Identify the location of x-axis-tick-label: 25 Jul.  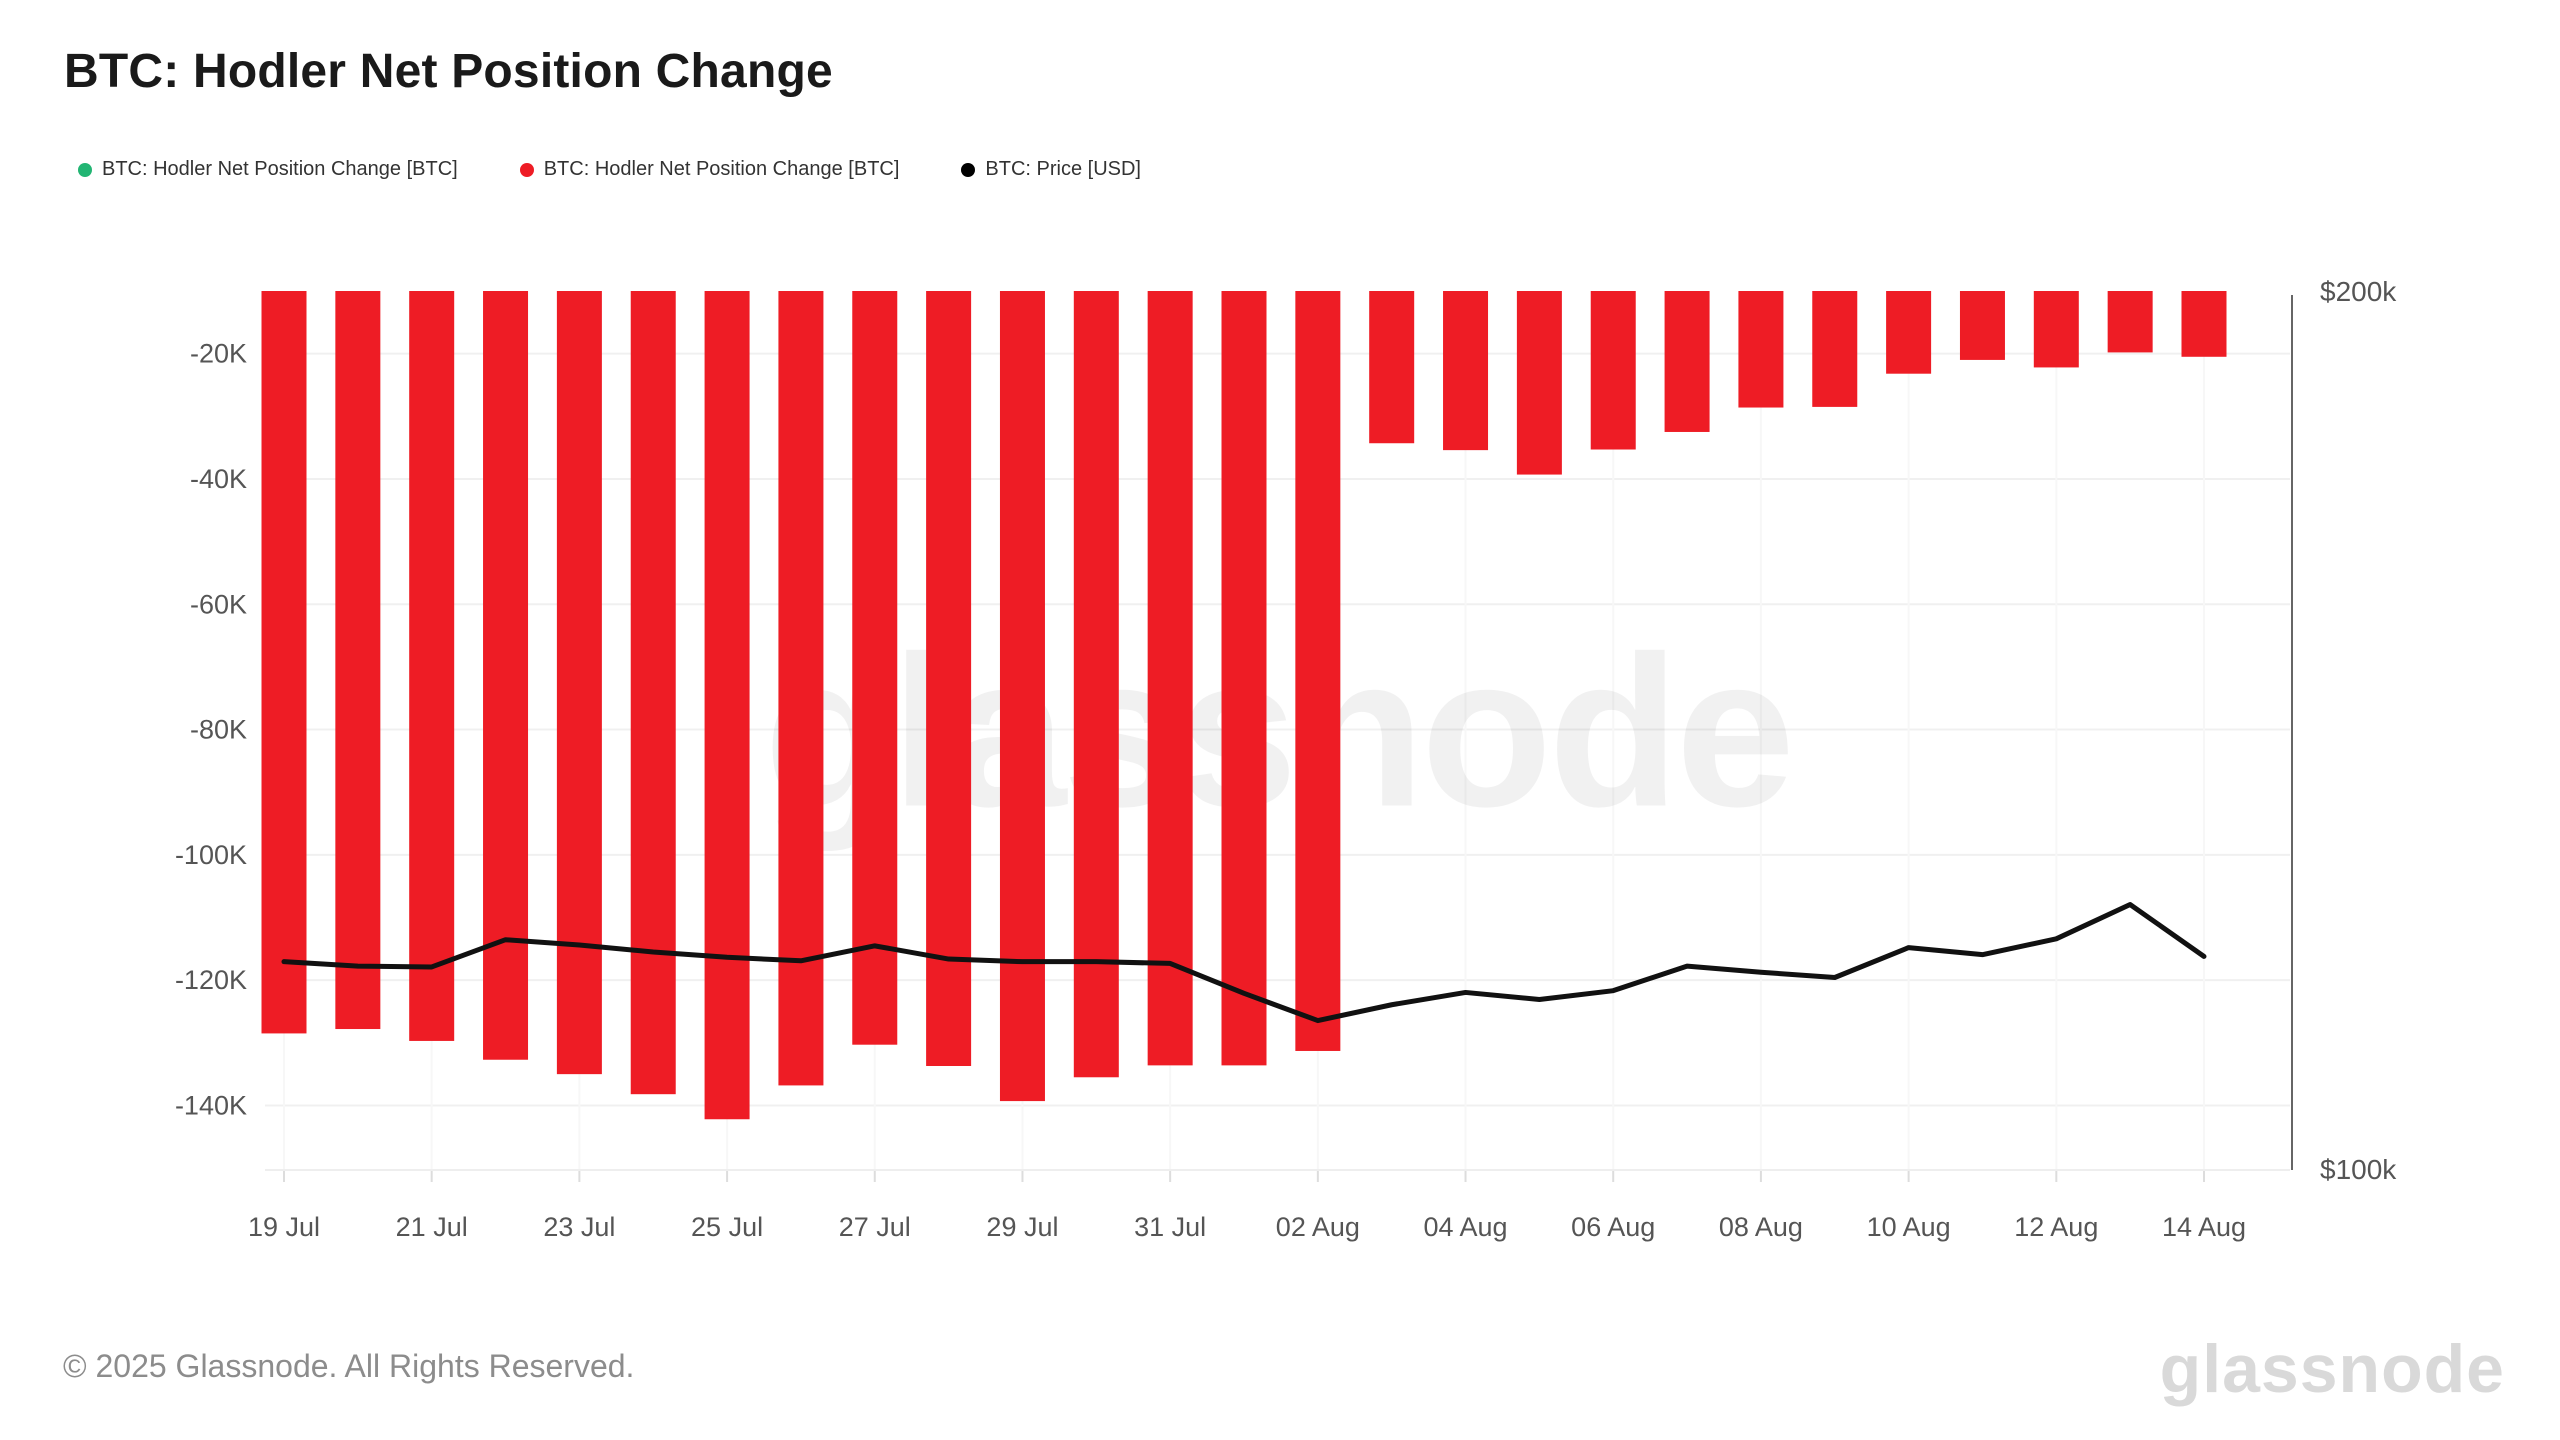
(727, 1227).